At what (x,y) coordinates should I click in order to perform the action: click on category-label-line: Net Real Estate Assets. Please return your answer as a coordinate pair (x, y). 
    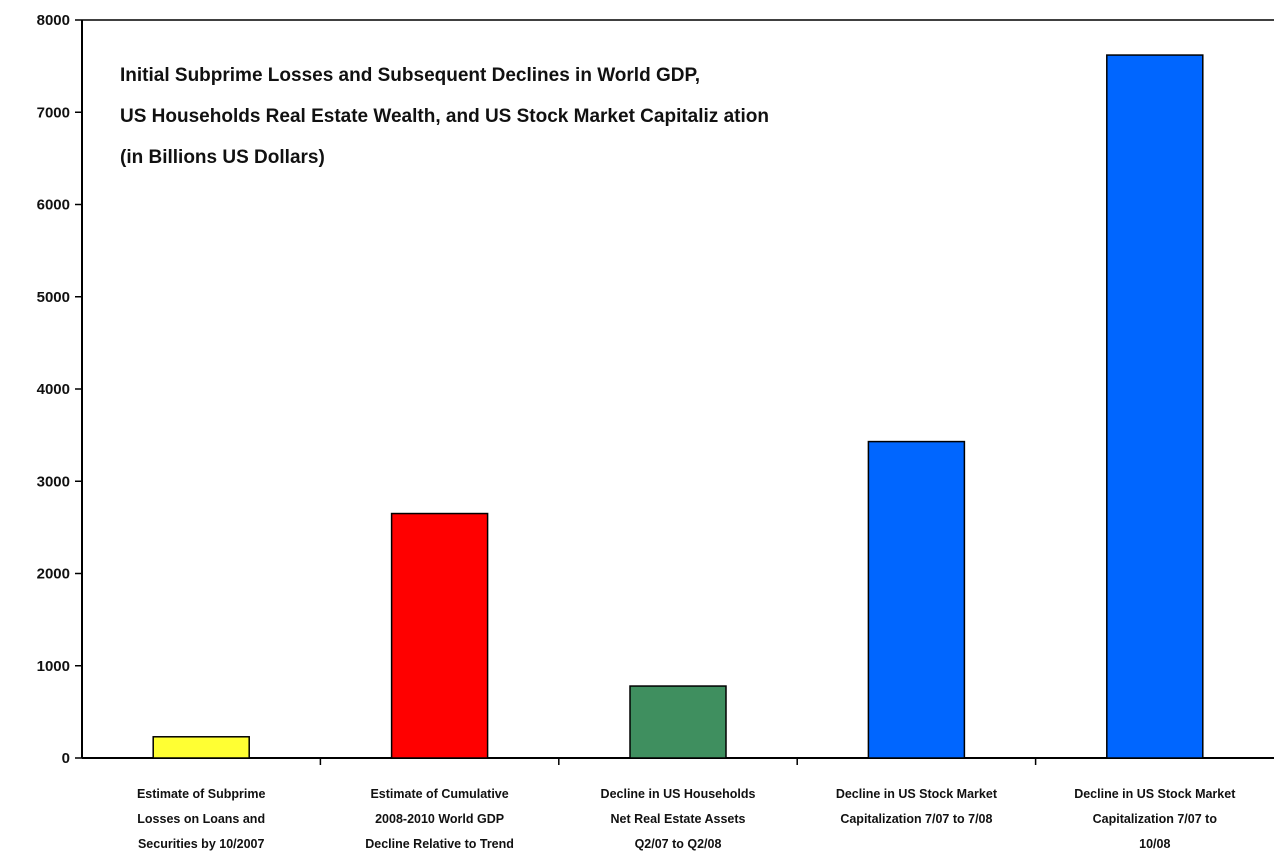
    Looking at the image, I should click on (677, 819).